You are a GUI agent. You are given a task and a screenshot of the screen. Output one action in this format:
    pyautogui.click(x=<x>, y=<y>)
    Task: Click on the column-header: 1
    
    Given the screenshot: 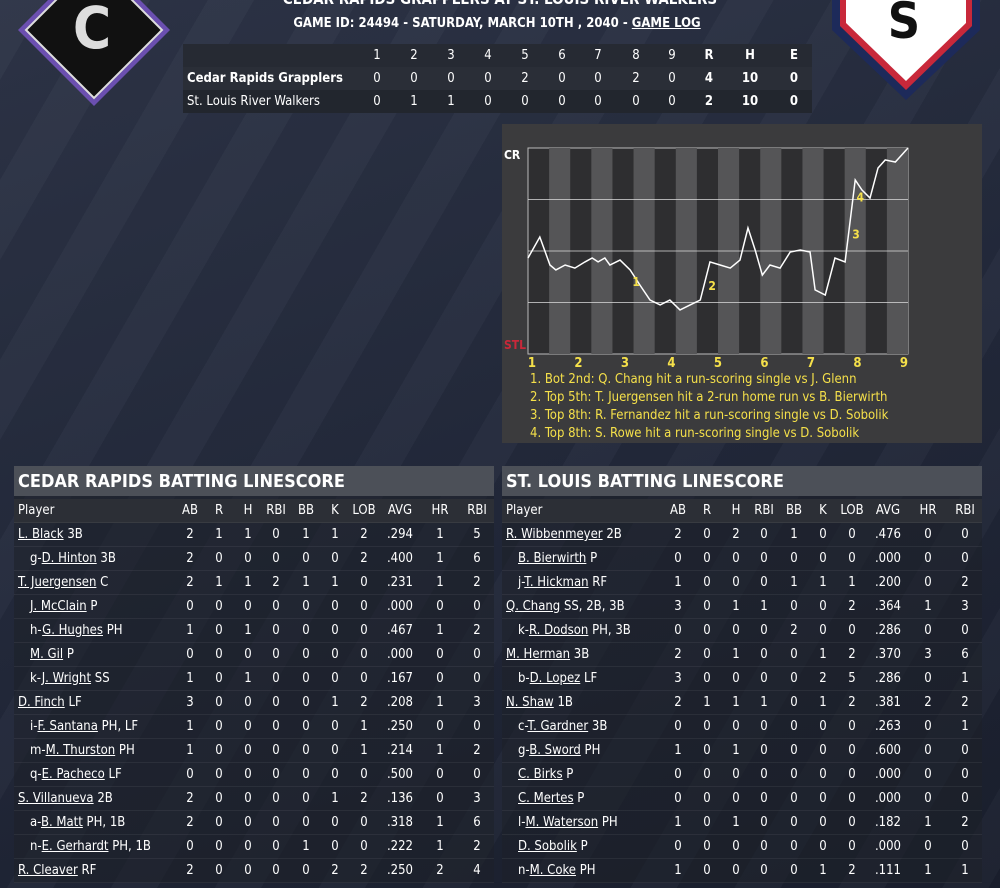 What is the action you would take?
    pyautogui.click(x=377, y=55)
    